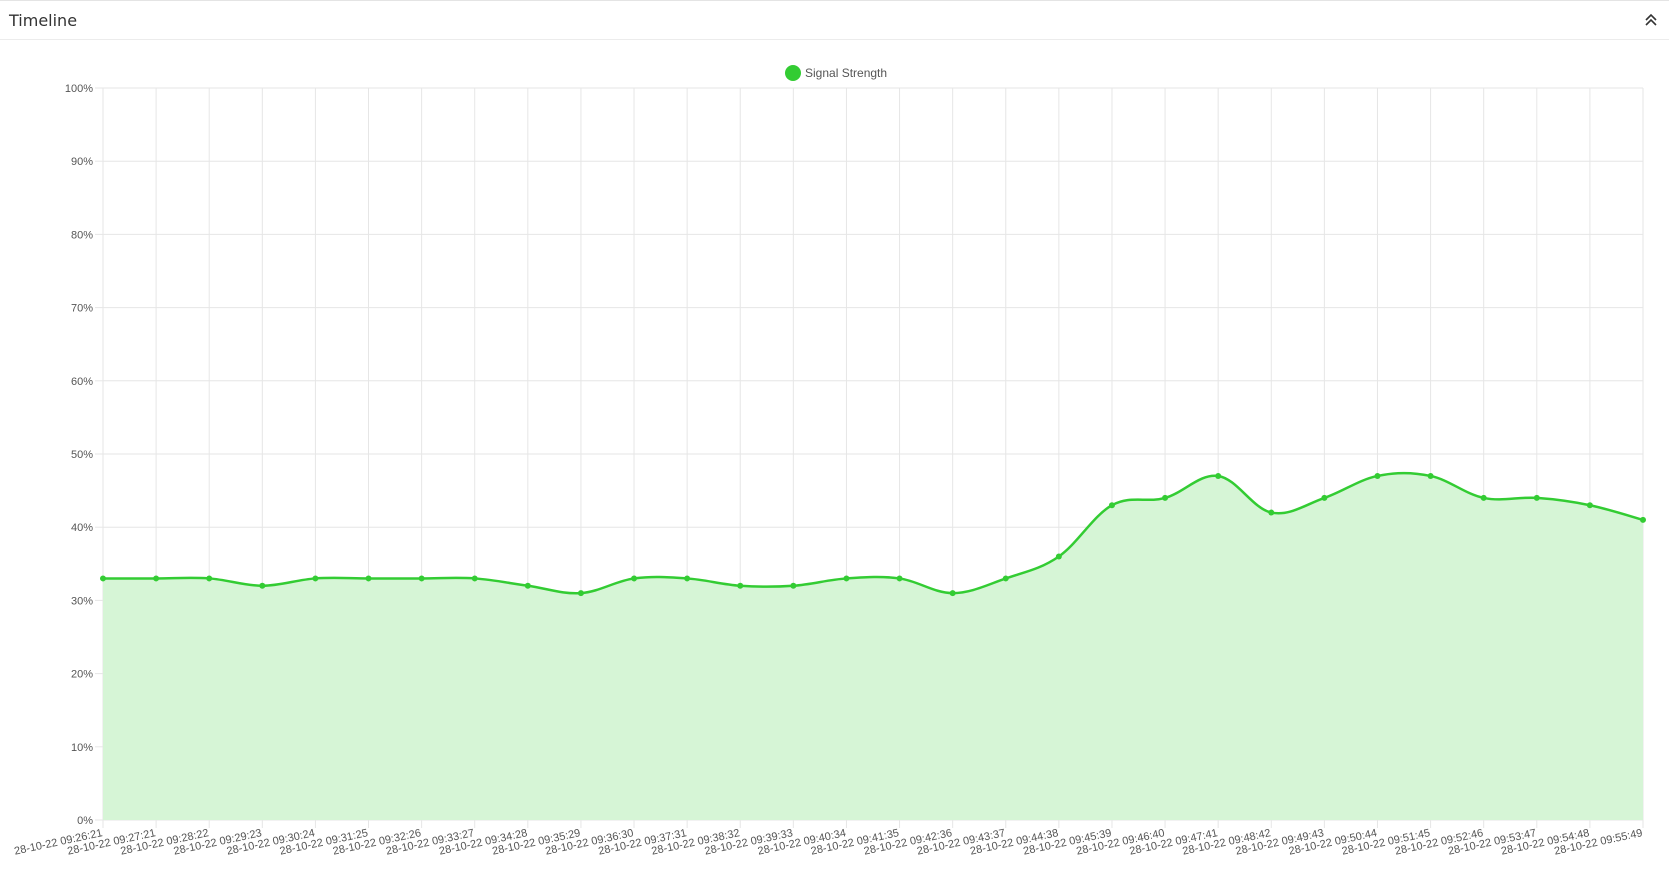  Describe the element at coordinates (85, 821) in the screenshot. I see `y-tick-label: 0%` at that location.